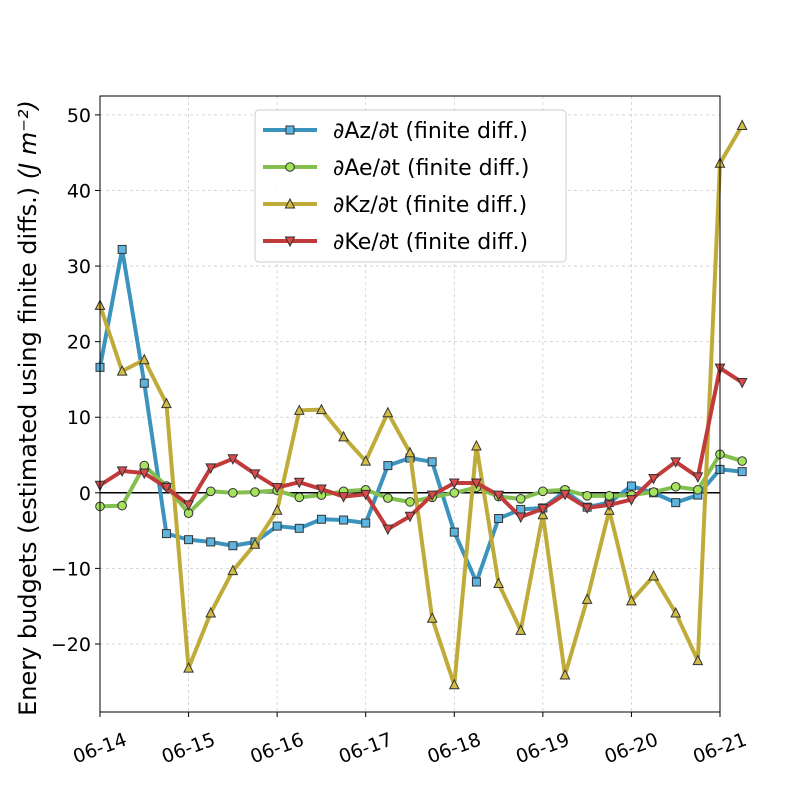 Image resolution: width=800 pixels, height=800 pixels. I want to click on legend-item: ∂Ke/∂t (finite diff.), so click(395, 242).